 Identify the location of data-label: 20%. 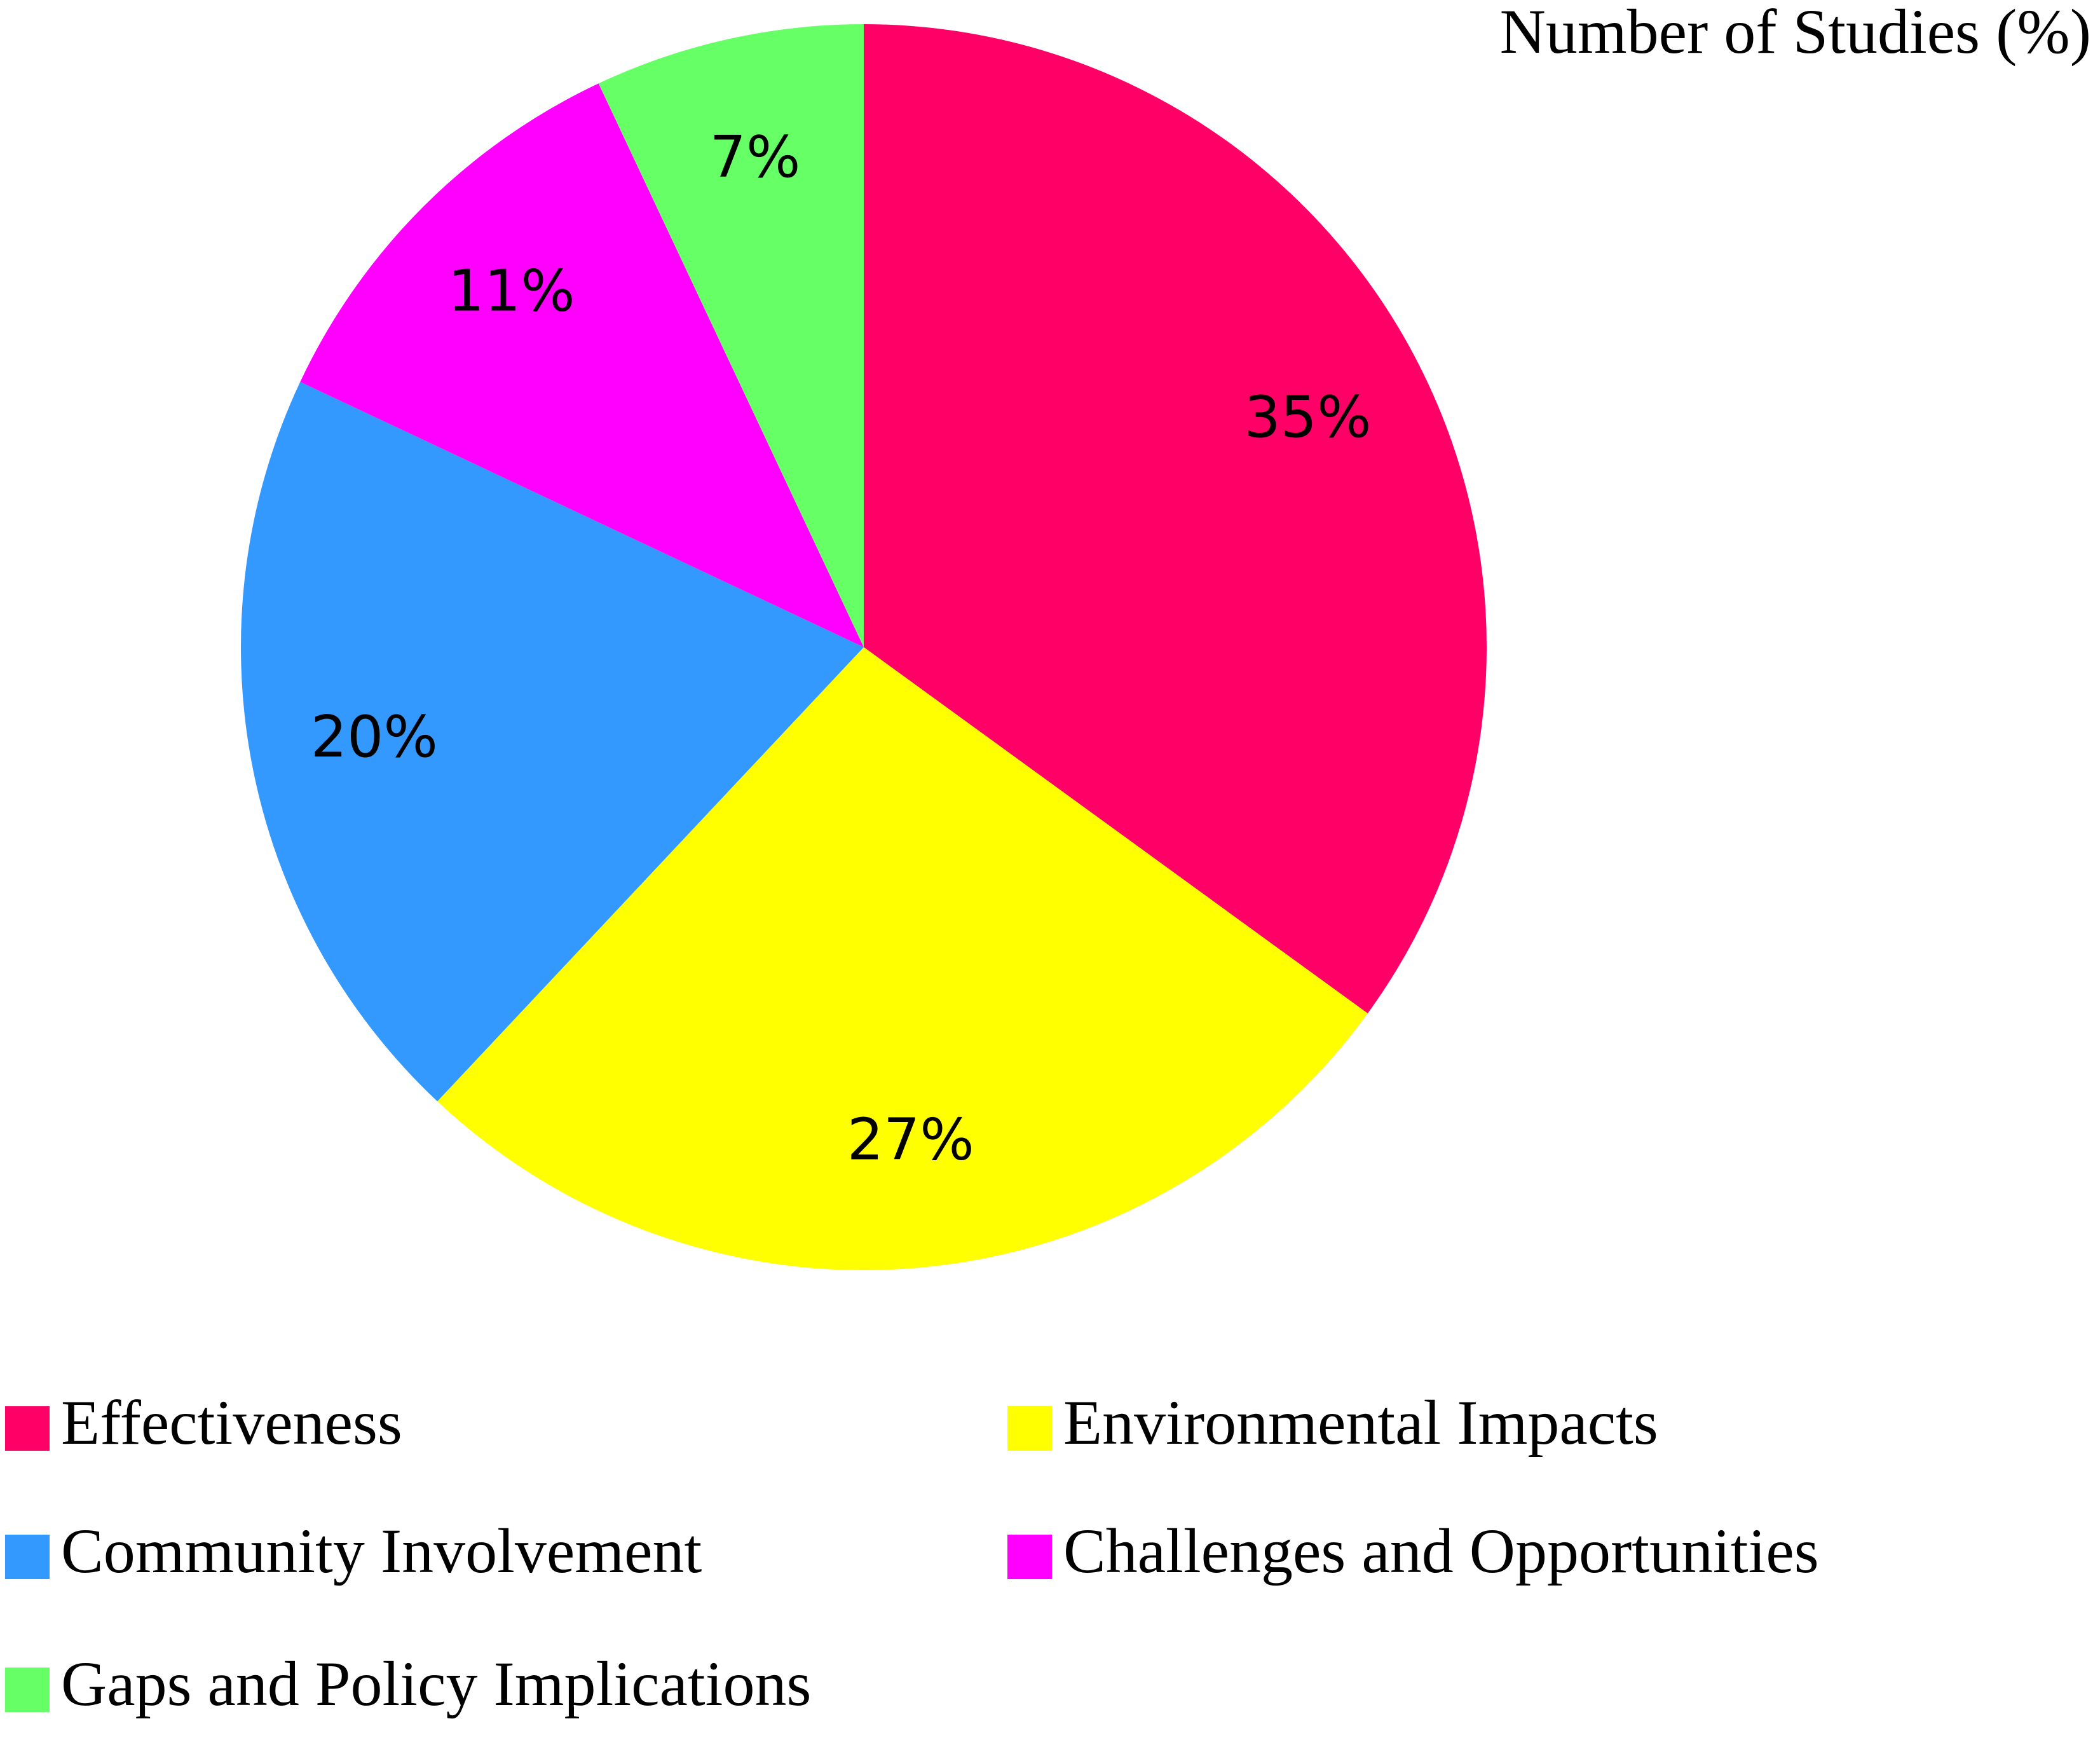
(374, 738).